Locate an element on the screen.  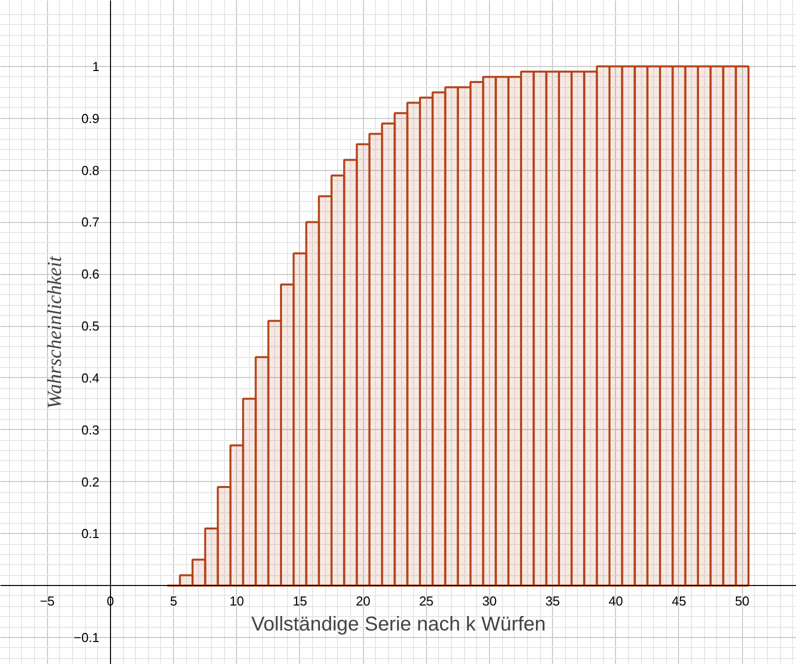
y-tick-label: −0.1 is located at coordinates (87, 638).